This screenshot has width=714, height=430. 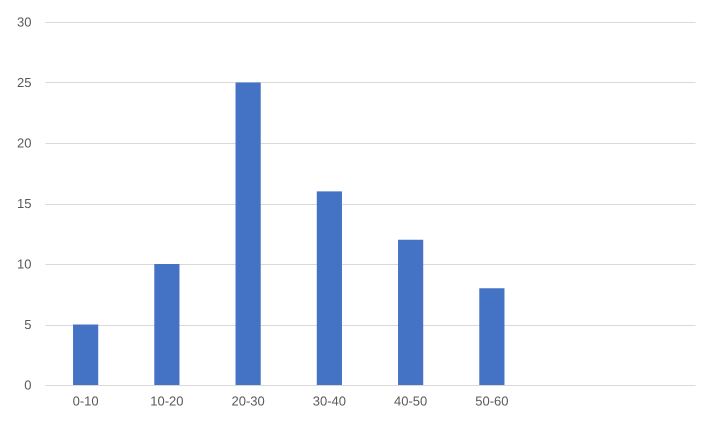 I want to click on y-tick-label: 15, so click(x=24, y=203).